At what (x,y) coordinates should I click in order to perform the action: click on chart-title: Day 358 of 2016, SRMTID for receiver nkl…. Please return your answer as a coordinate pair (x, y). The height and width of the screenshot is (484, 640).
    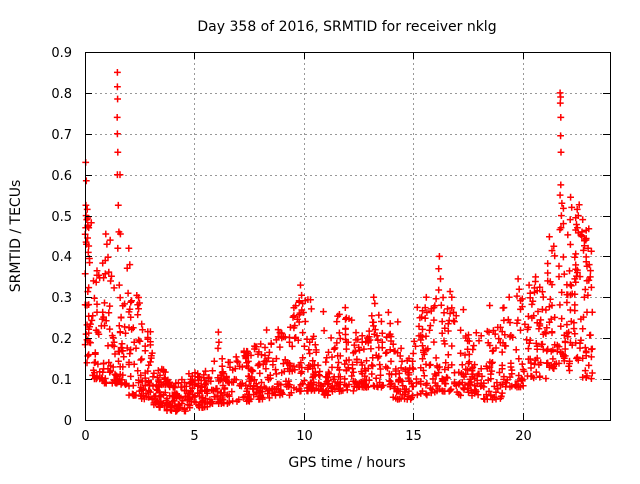
    Looking at the image, I should click on (346, 27).